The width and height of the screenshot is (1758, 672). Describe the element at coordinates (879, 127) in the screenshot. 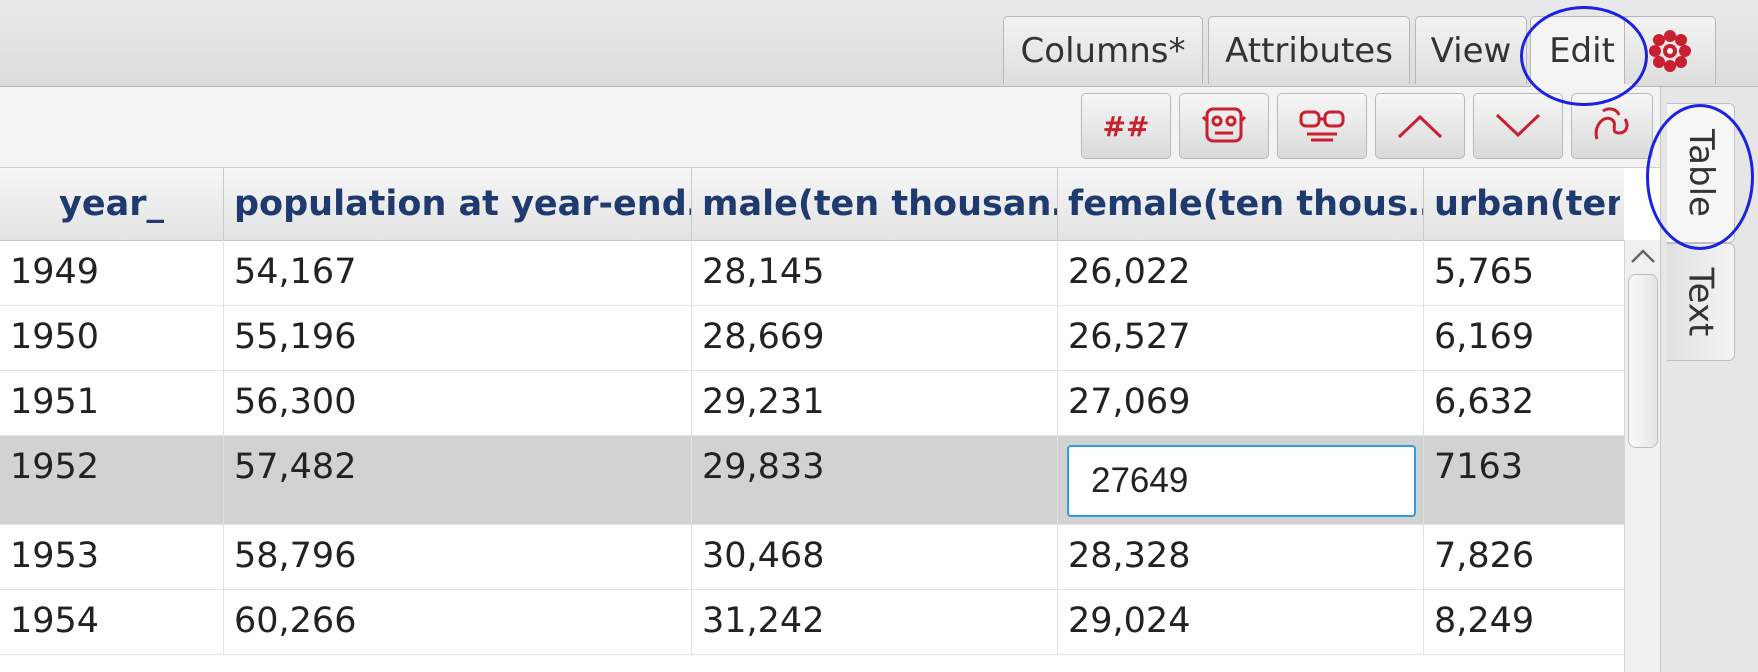

I see `edit-toolbar: ##` at that location.